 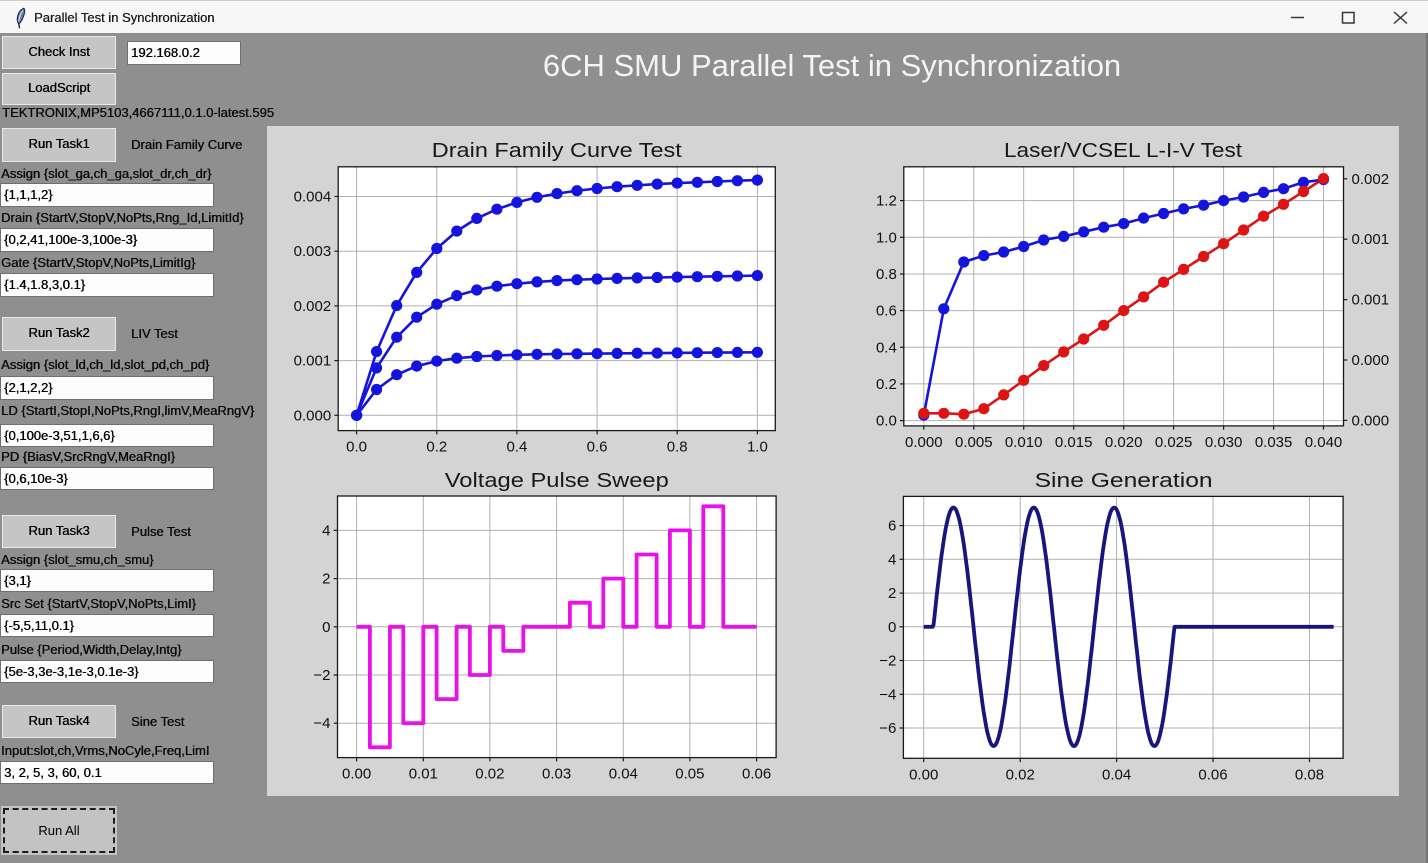 What do you see at coordinates (1224, 442) in the screenshot?
I see `svg-text: 0.030` at bounding box center [1224, 442].